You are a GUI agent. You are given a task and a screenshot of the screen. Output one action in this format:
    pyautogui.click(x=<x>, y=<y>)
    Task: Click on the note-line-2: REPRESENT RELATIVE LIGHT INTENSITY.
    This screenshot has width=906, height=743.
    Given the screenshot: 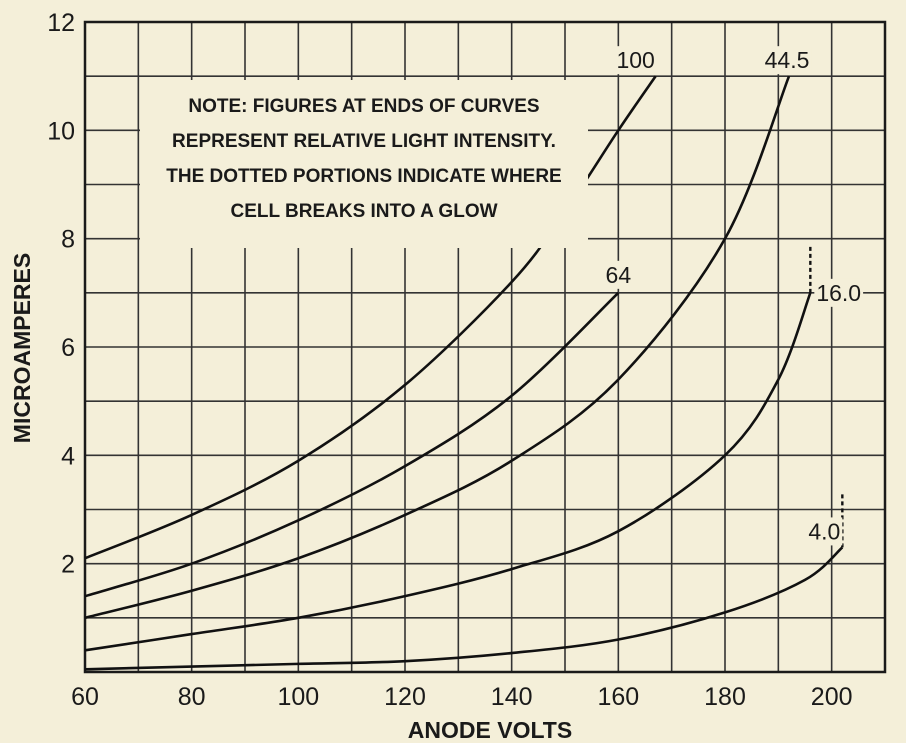 What is the action you would take?
    pyautogui.click(x=364, y=141)
    